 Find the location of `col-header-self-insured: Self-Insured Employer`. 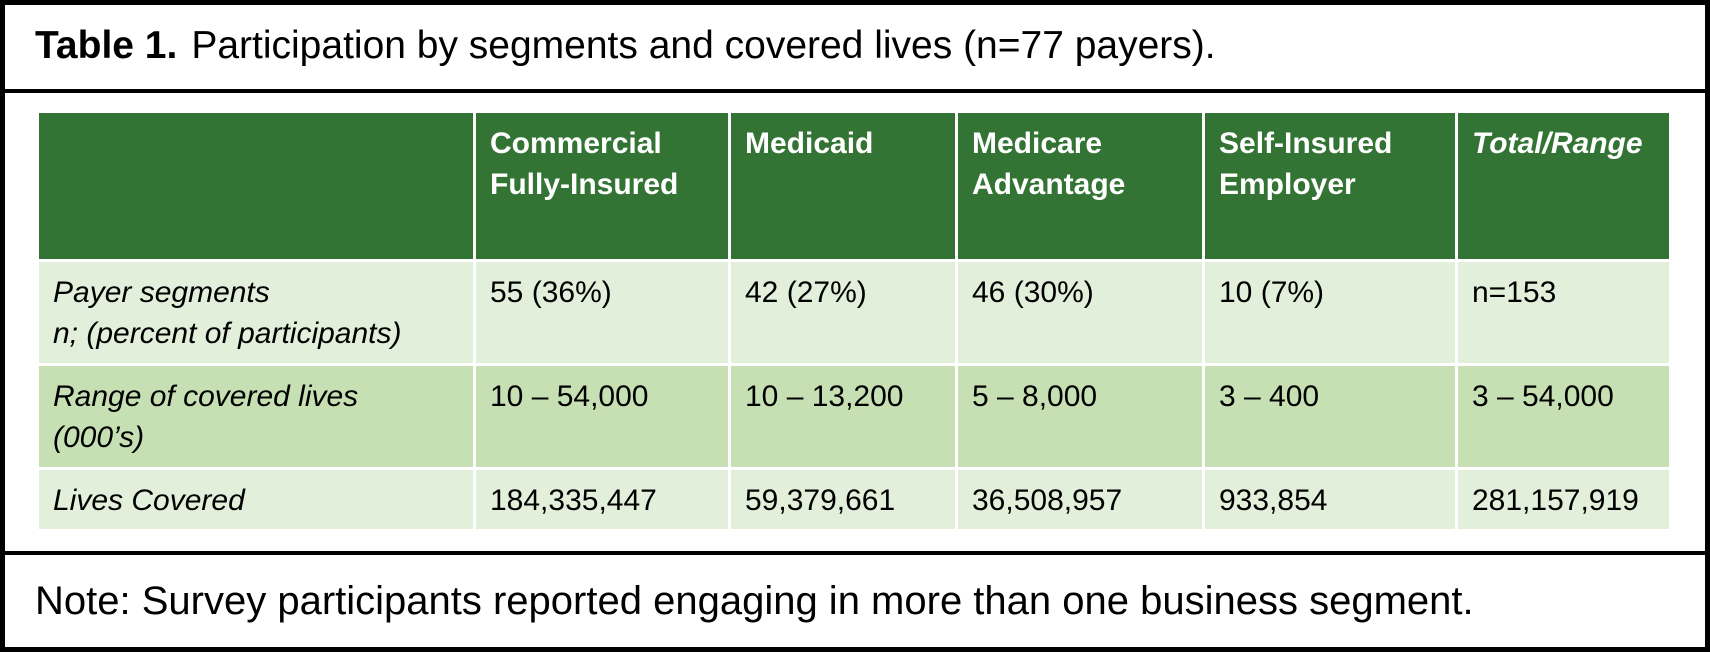

col-header-self-insured: Self-Insured Employer is located at coordinates (1330, 186).